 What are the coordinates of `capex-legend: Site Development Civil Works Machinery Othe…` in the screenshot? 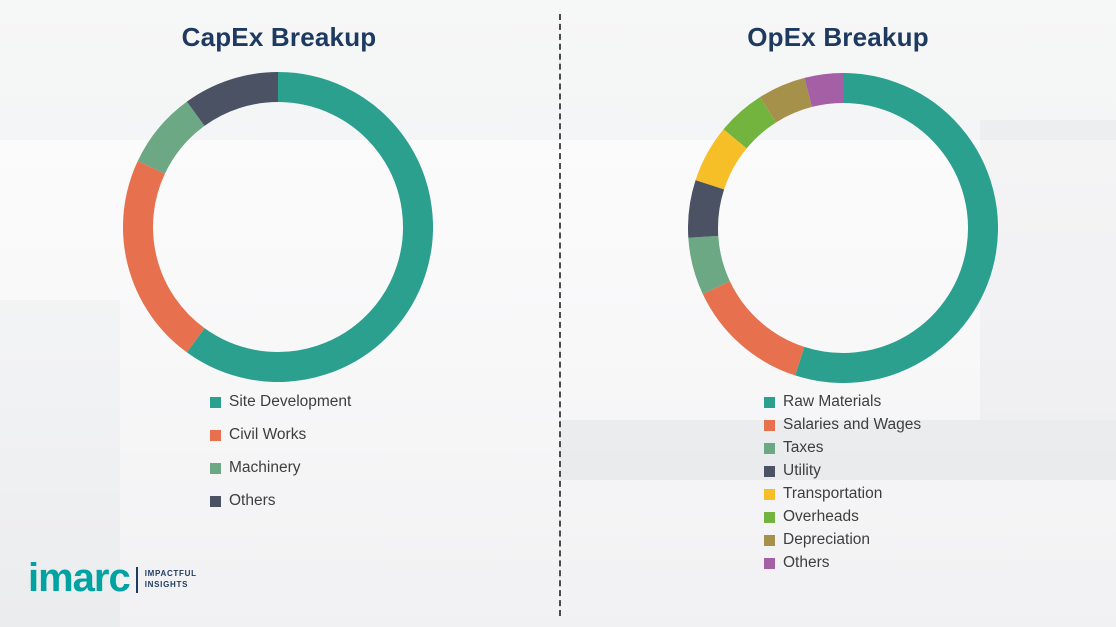 It's located at (280, 459).